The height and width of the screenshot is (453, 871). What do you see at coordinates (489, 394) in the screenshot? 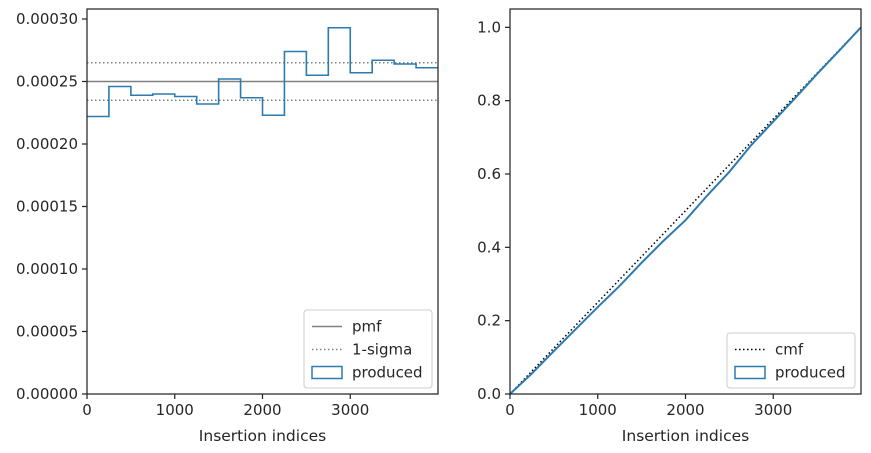
I see `y-tick-label: 0.0` at bounding box center [489, 394].